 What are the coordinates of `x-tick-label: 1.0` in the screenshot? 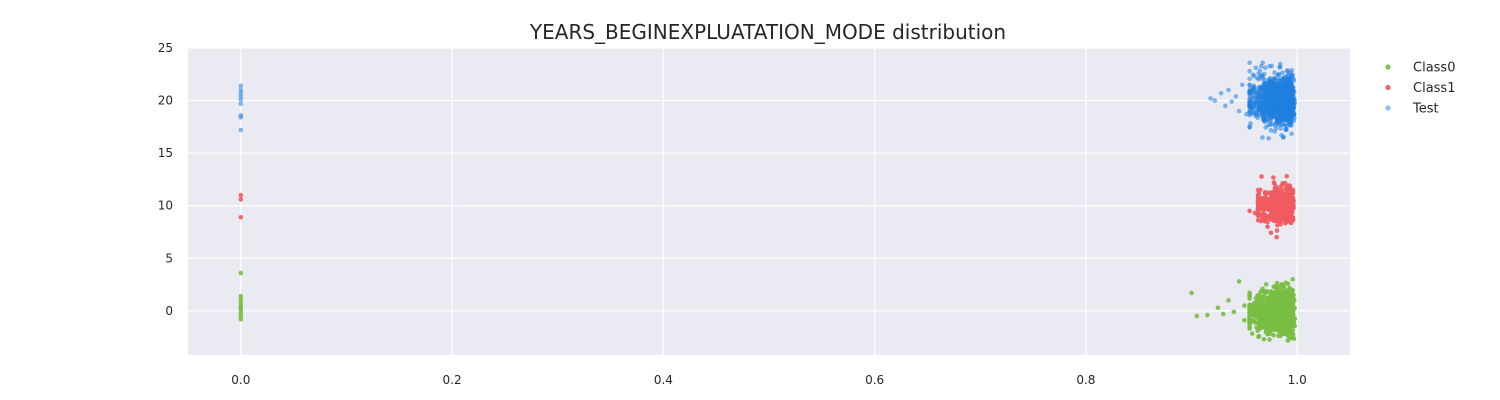 It's located at (1297, 380).